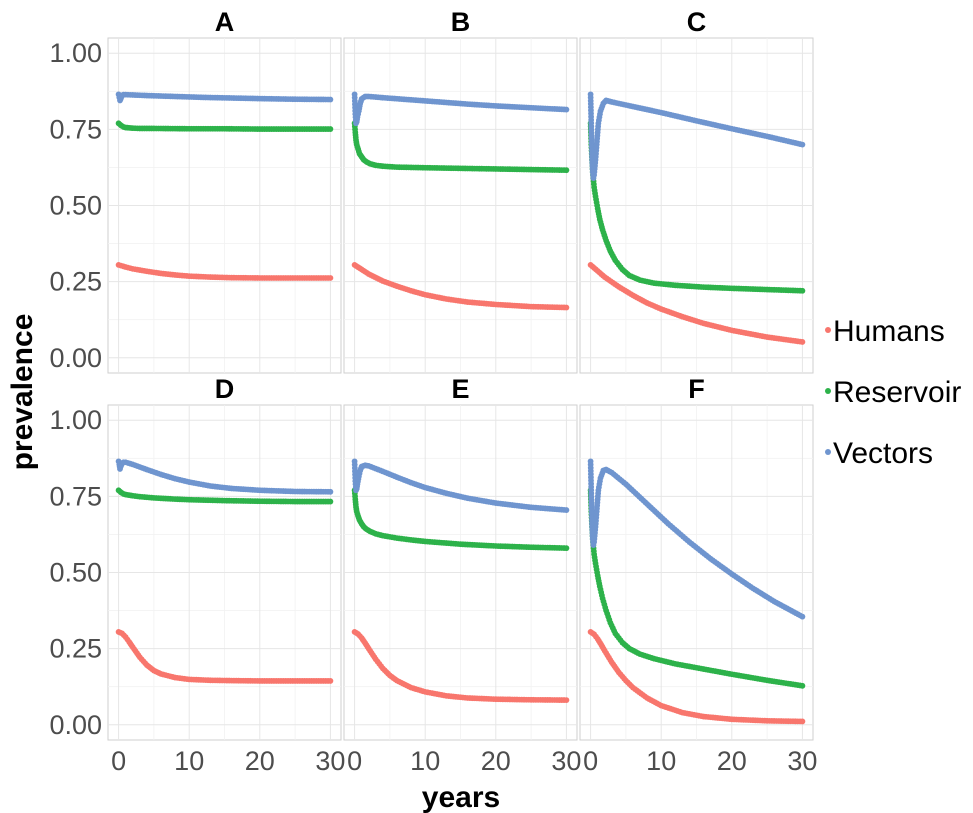 This screenshot has height=813, width=973. I want to click on panel-title: B, so click(461, 22).